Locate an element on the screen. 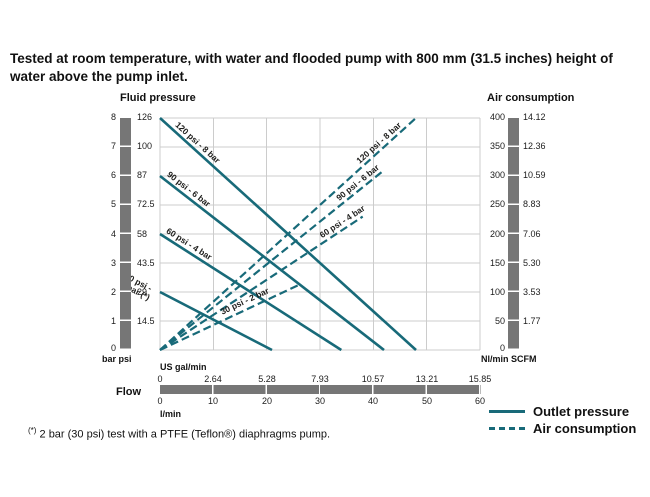 The width and height of the screenshot is (650, 497). tick-label: 1 is located at coordinates (113, 320).